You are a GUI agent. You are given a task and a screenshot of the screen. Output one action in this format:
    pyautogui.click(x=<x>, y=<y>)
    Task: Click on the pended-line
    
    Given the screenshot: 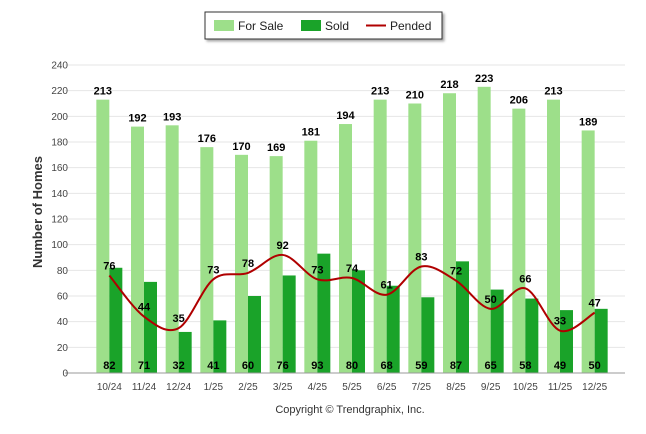 What is the action you would take?
    pyautogui.click(x=352, y=293)
    